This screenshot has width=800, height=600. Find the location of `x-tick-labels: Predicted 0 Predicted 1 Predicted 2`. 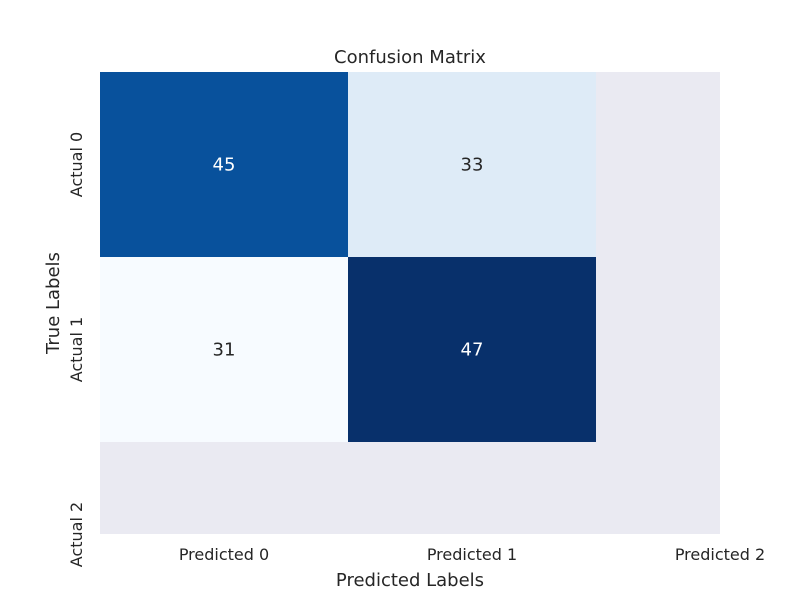

x-tick-labels: Predicted 0 Predicted 1 Predicted 2 is located at coordinates (472, 554).